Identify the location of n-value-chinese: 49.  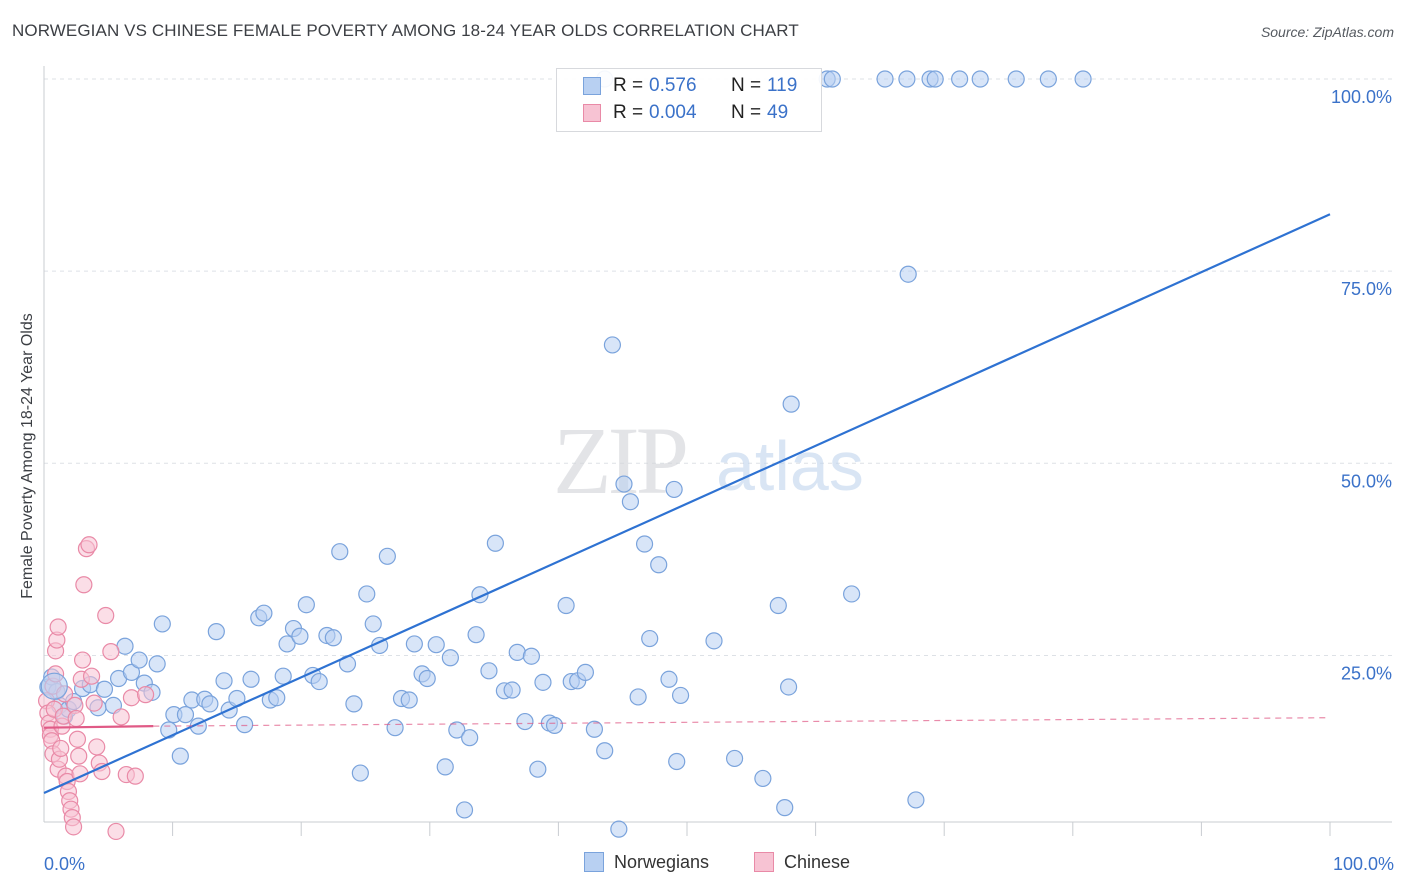
(778, 112).